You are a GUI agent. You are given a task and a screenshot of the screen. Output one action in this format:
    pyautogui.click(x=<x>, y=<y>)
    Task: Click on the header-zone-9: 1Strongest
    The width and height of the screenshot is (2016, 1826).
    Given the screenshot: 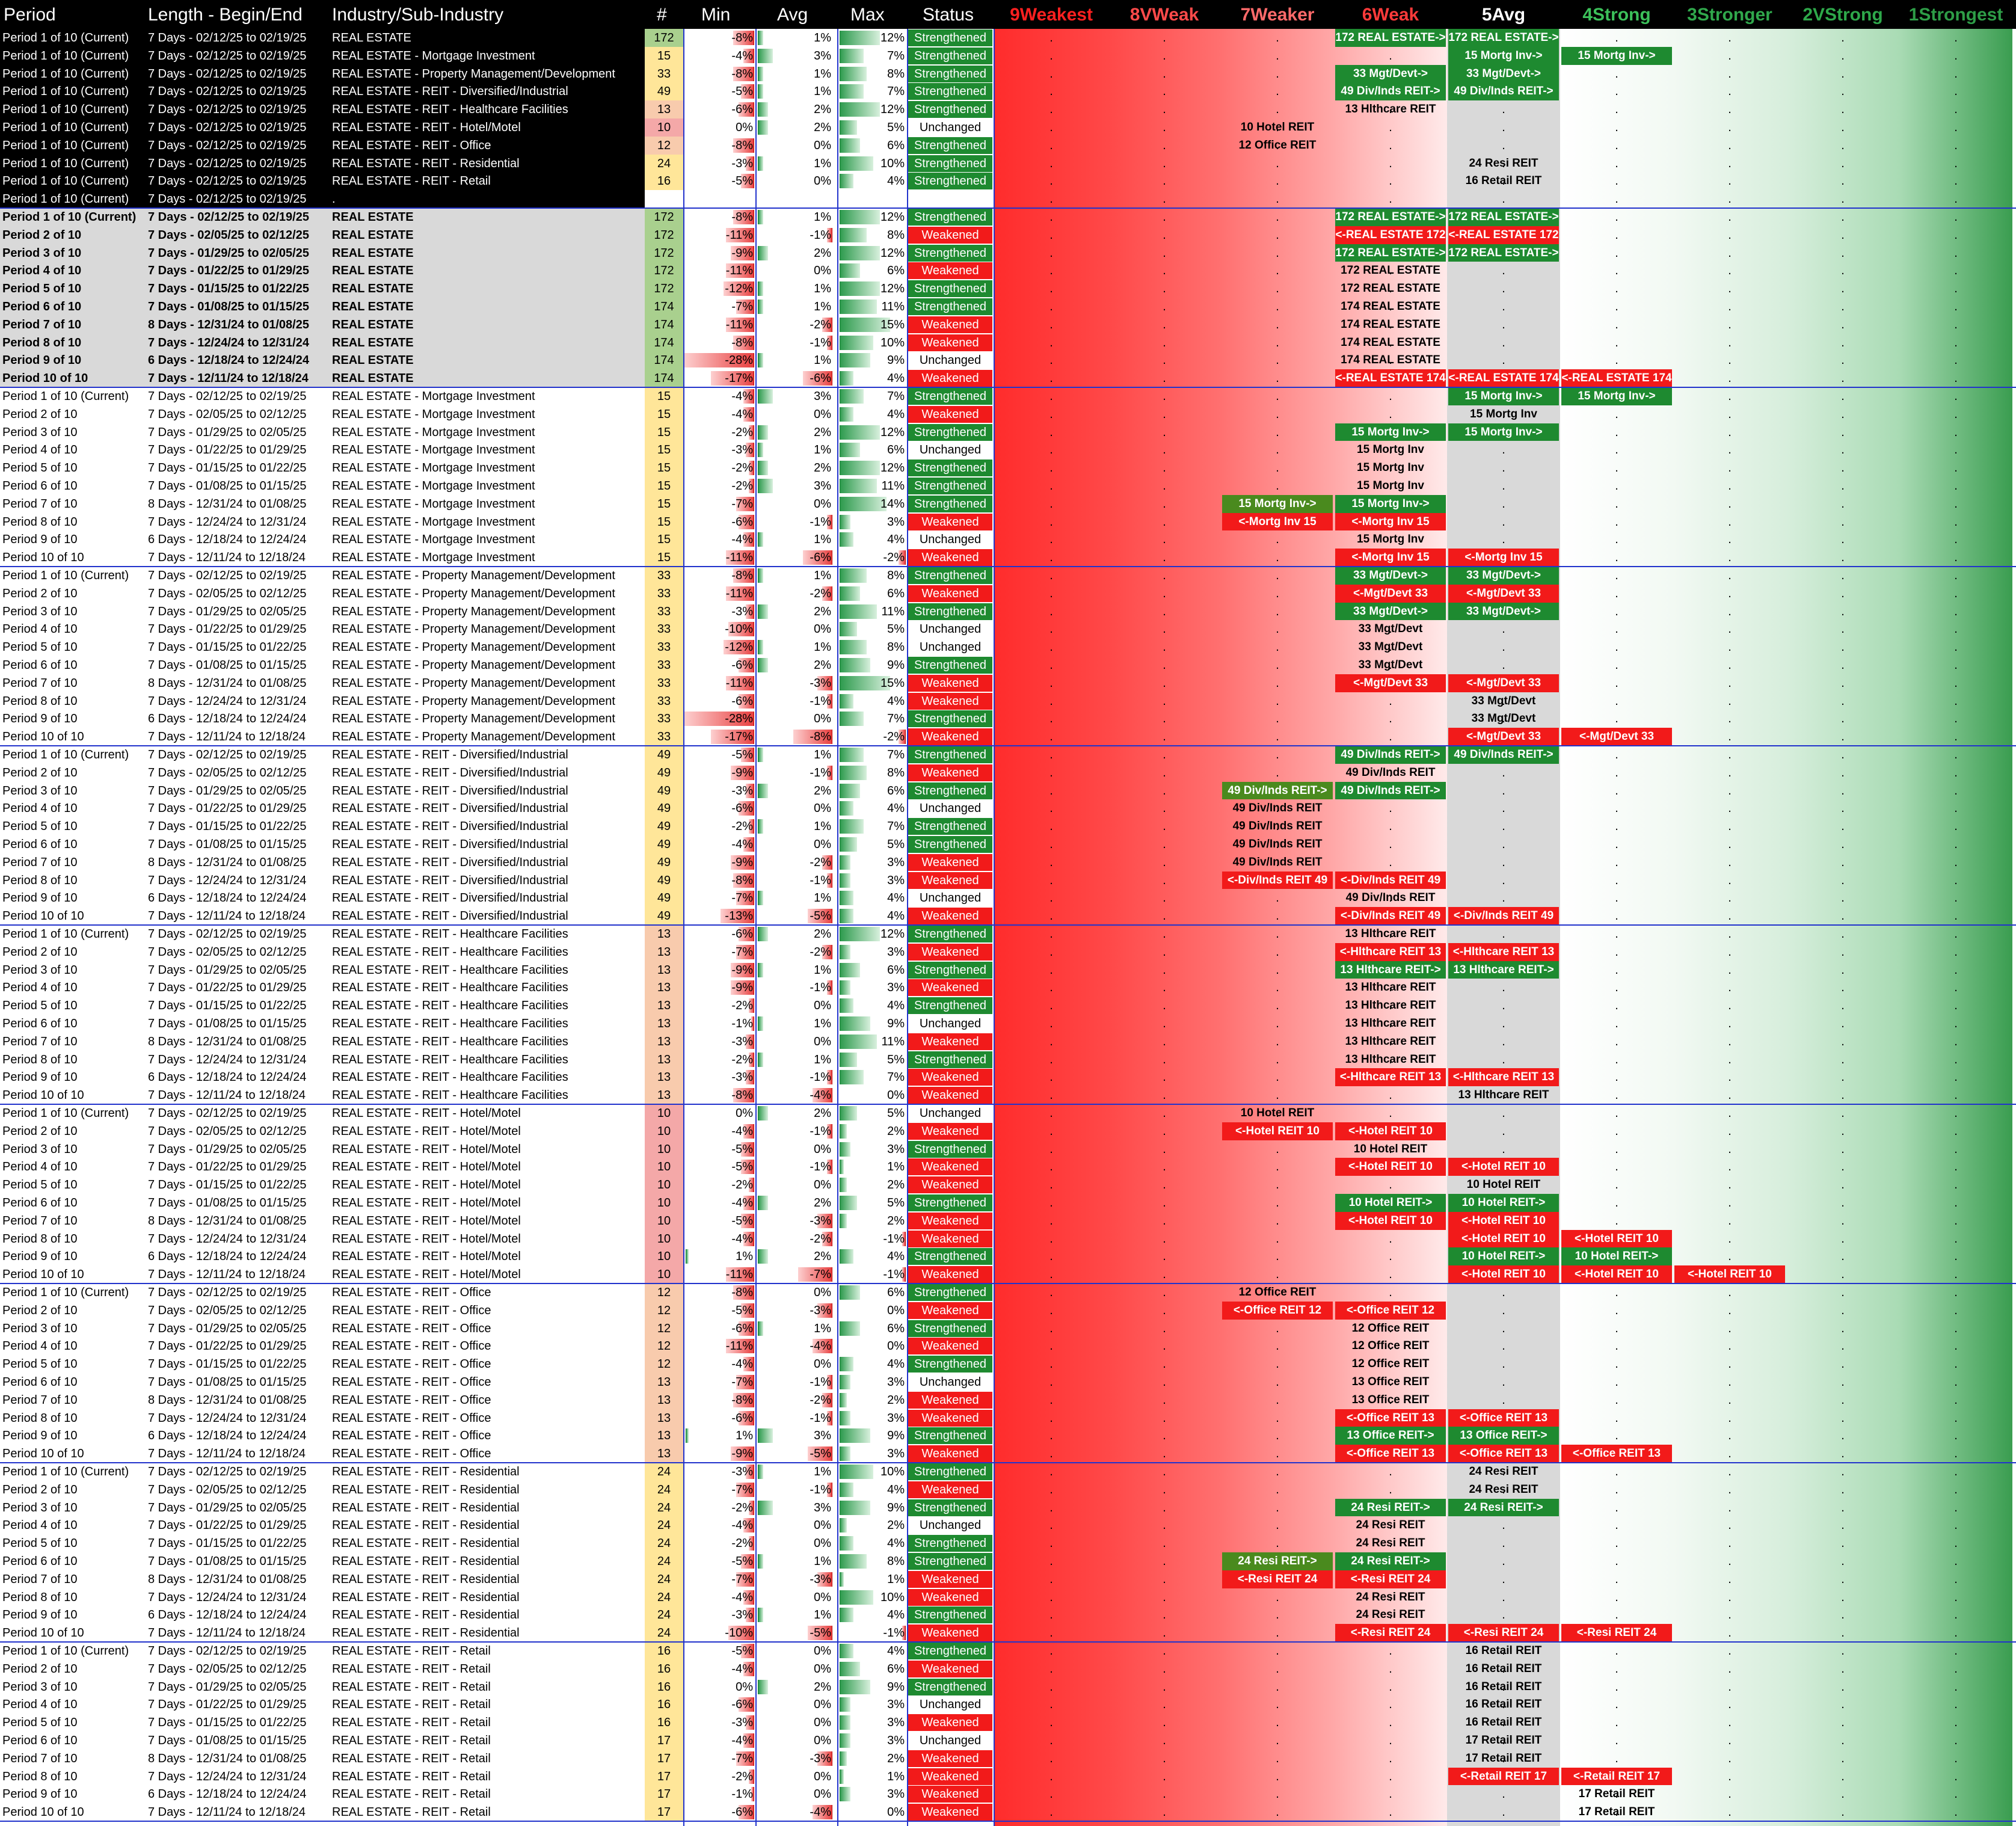 What is the action you would take?
    pyautogui.click(x=1956, y=15)
    